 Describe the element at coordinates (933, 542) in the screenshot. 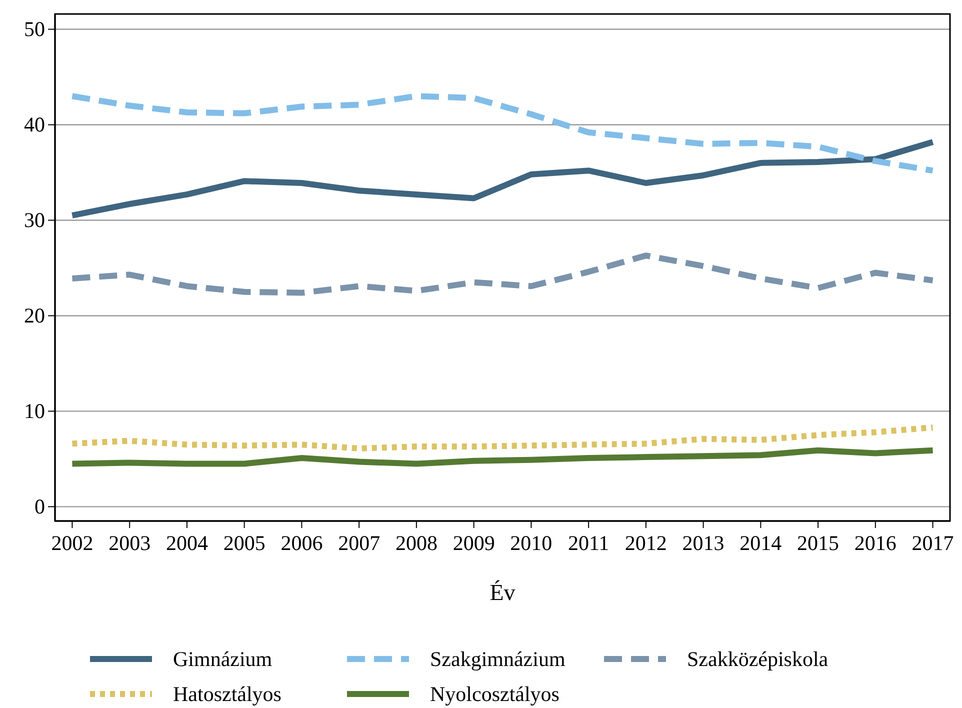

I see `x-tick-label: 2017` at that location.